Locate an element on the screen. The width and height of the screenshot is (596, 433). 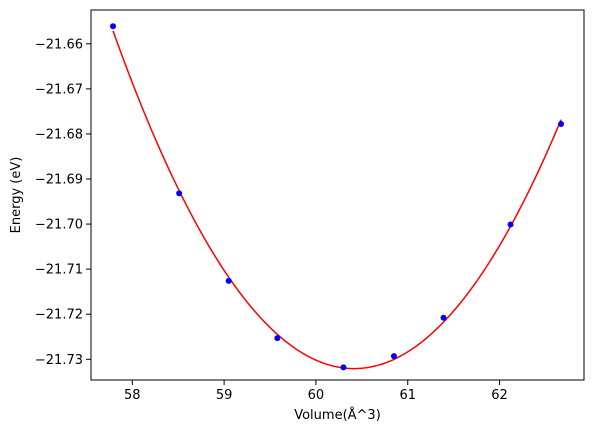
x-tick-label: 58 is located at coordinates (132, 395).